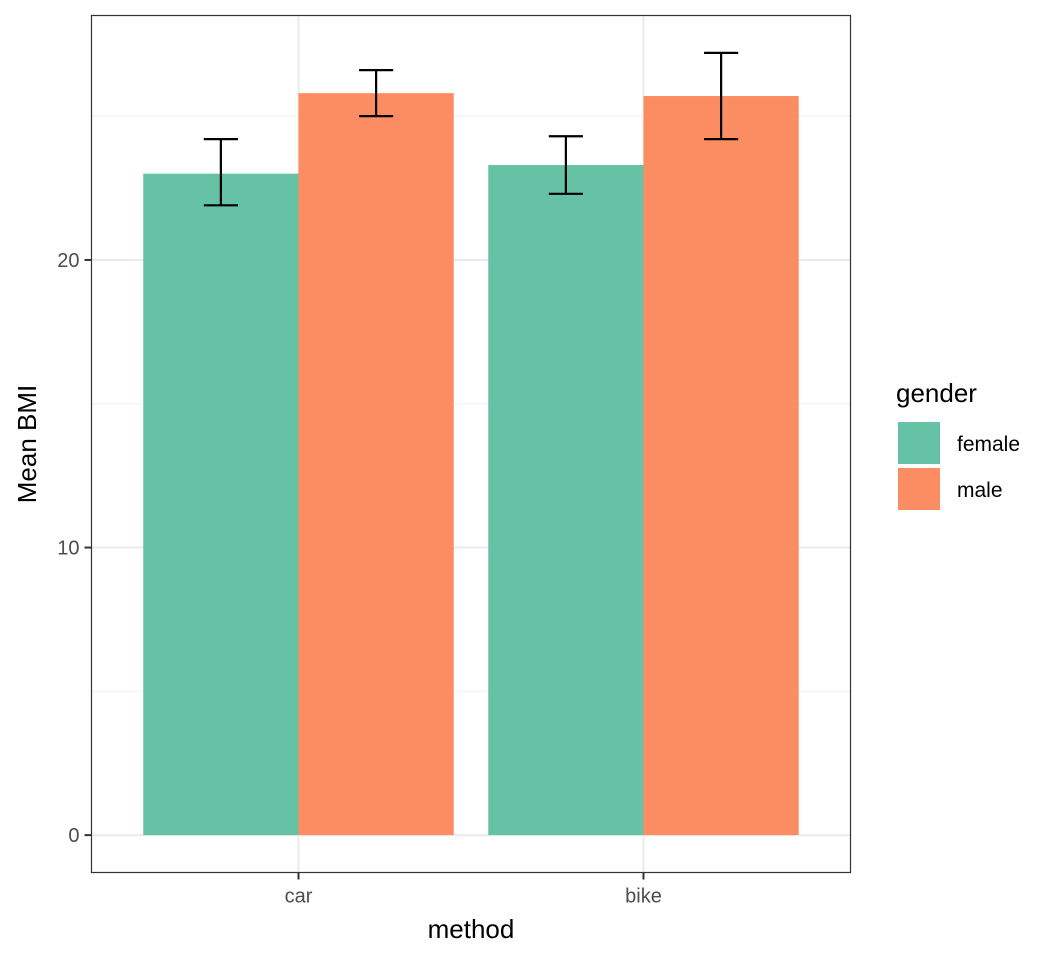 Image resolution: width=1056 pixels, height=965 pixels. Describe the element at coordinates (221, 504) in the screenshot. I see `bar-female-car` at that location.